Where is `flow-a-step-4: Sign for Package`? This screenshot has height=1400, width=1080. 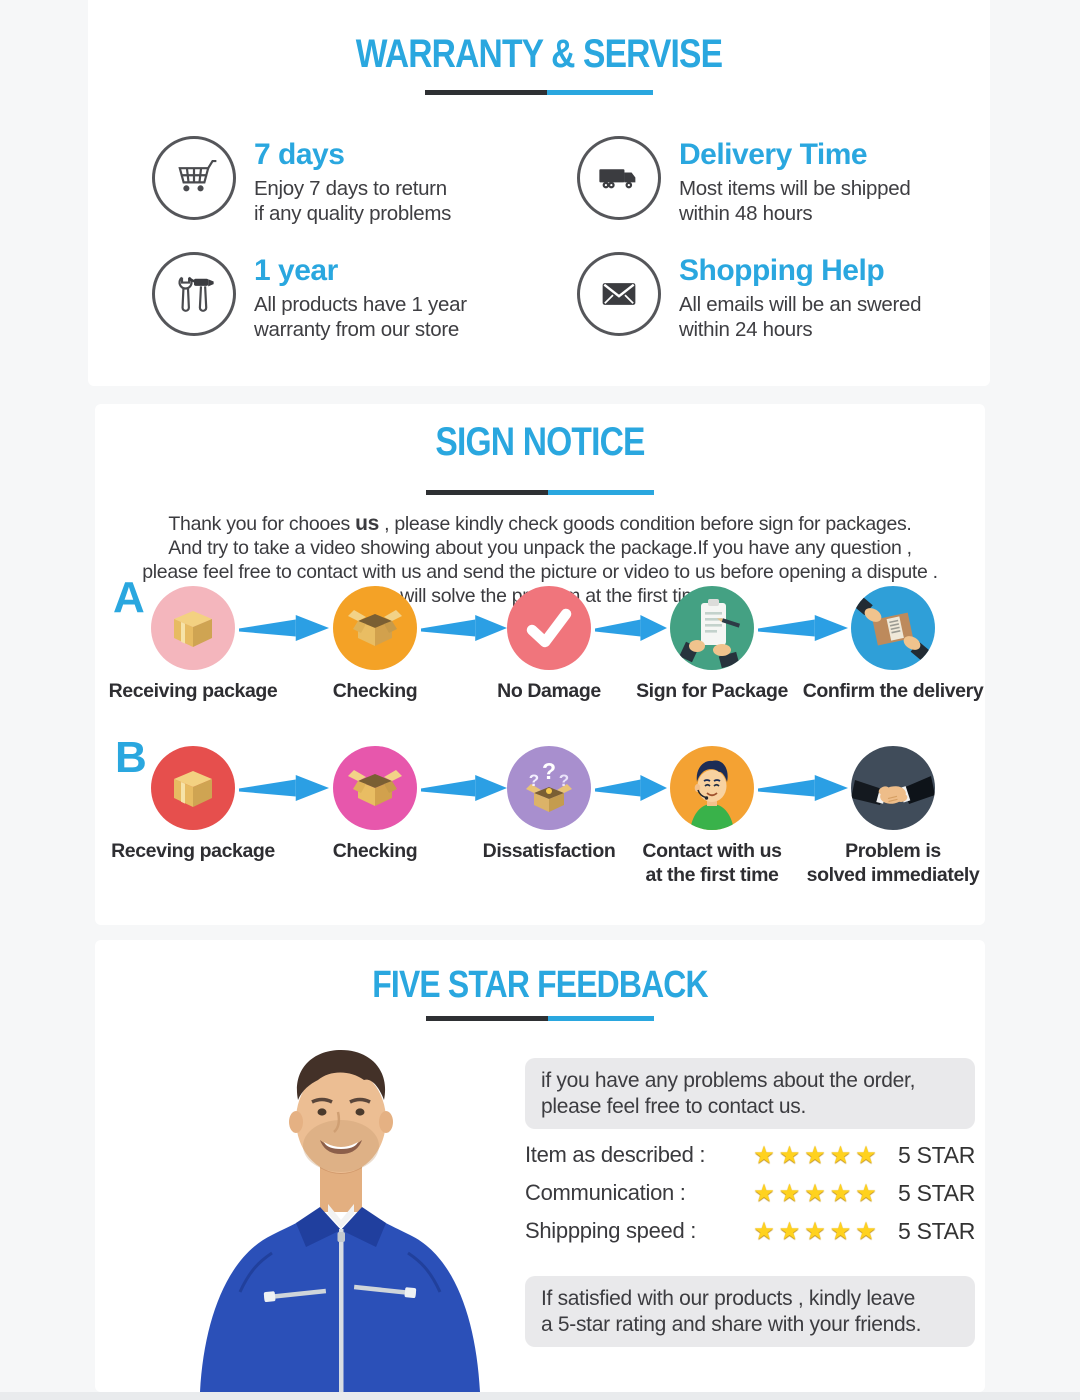
flow-a-step-4: Sign for Package is located at coordinates (712, 644).